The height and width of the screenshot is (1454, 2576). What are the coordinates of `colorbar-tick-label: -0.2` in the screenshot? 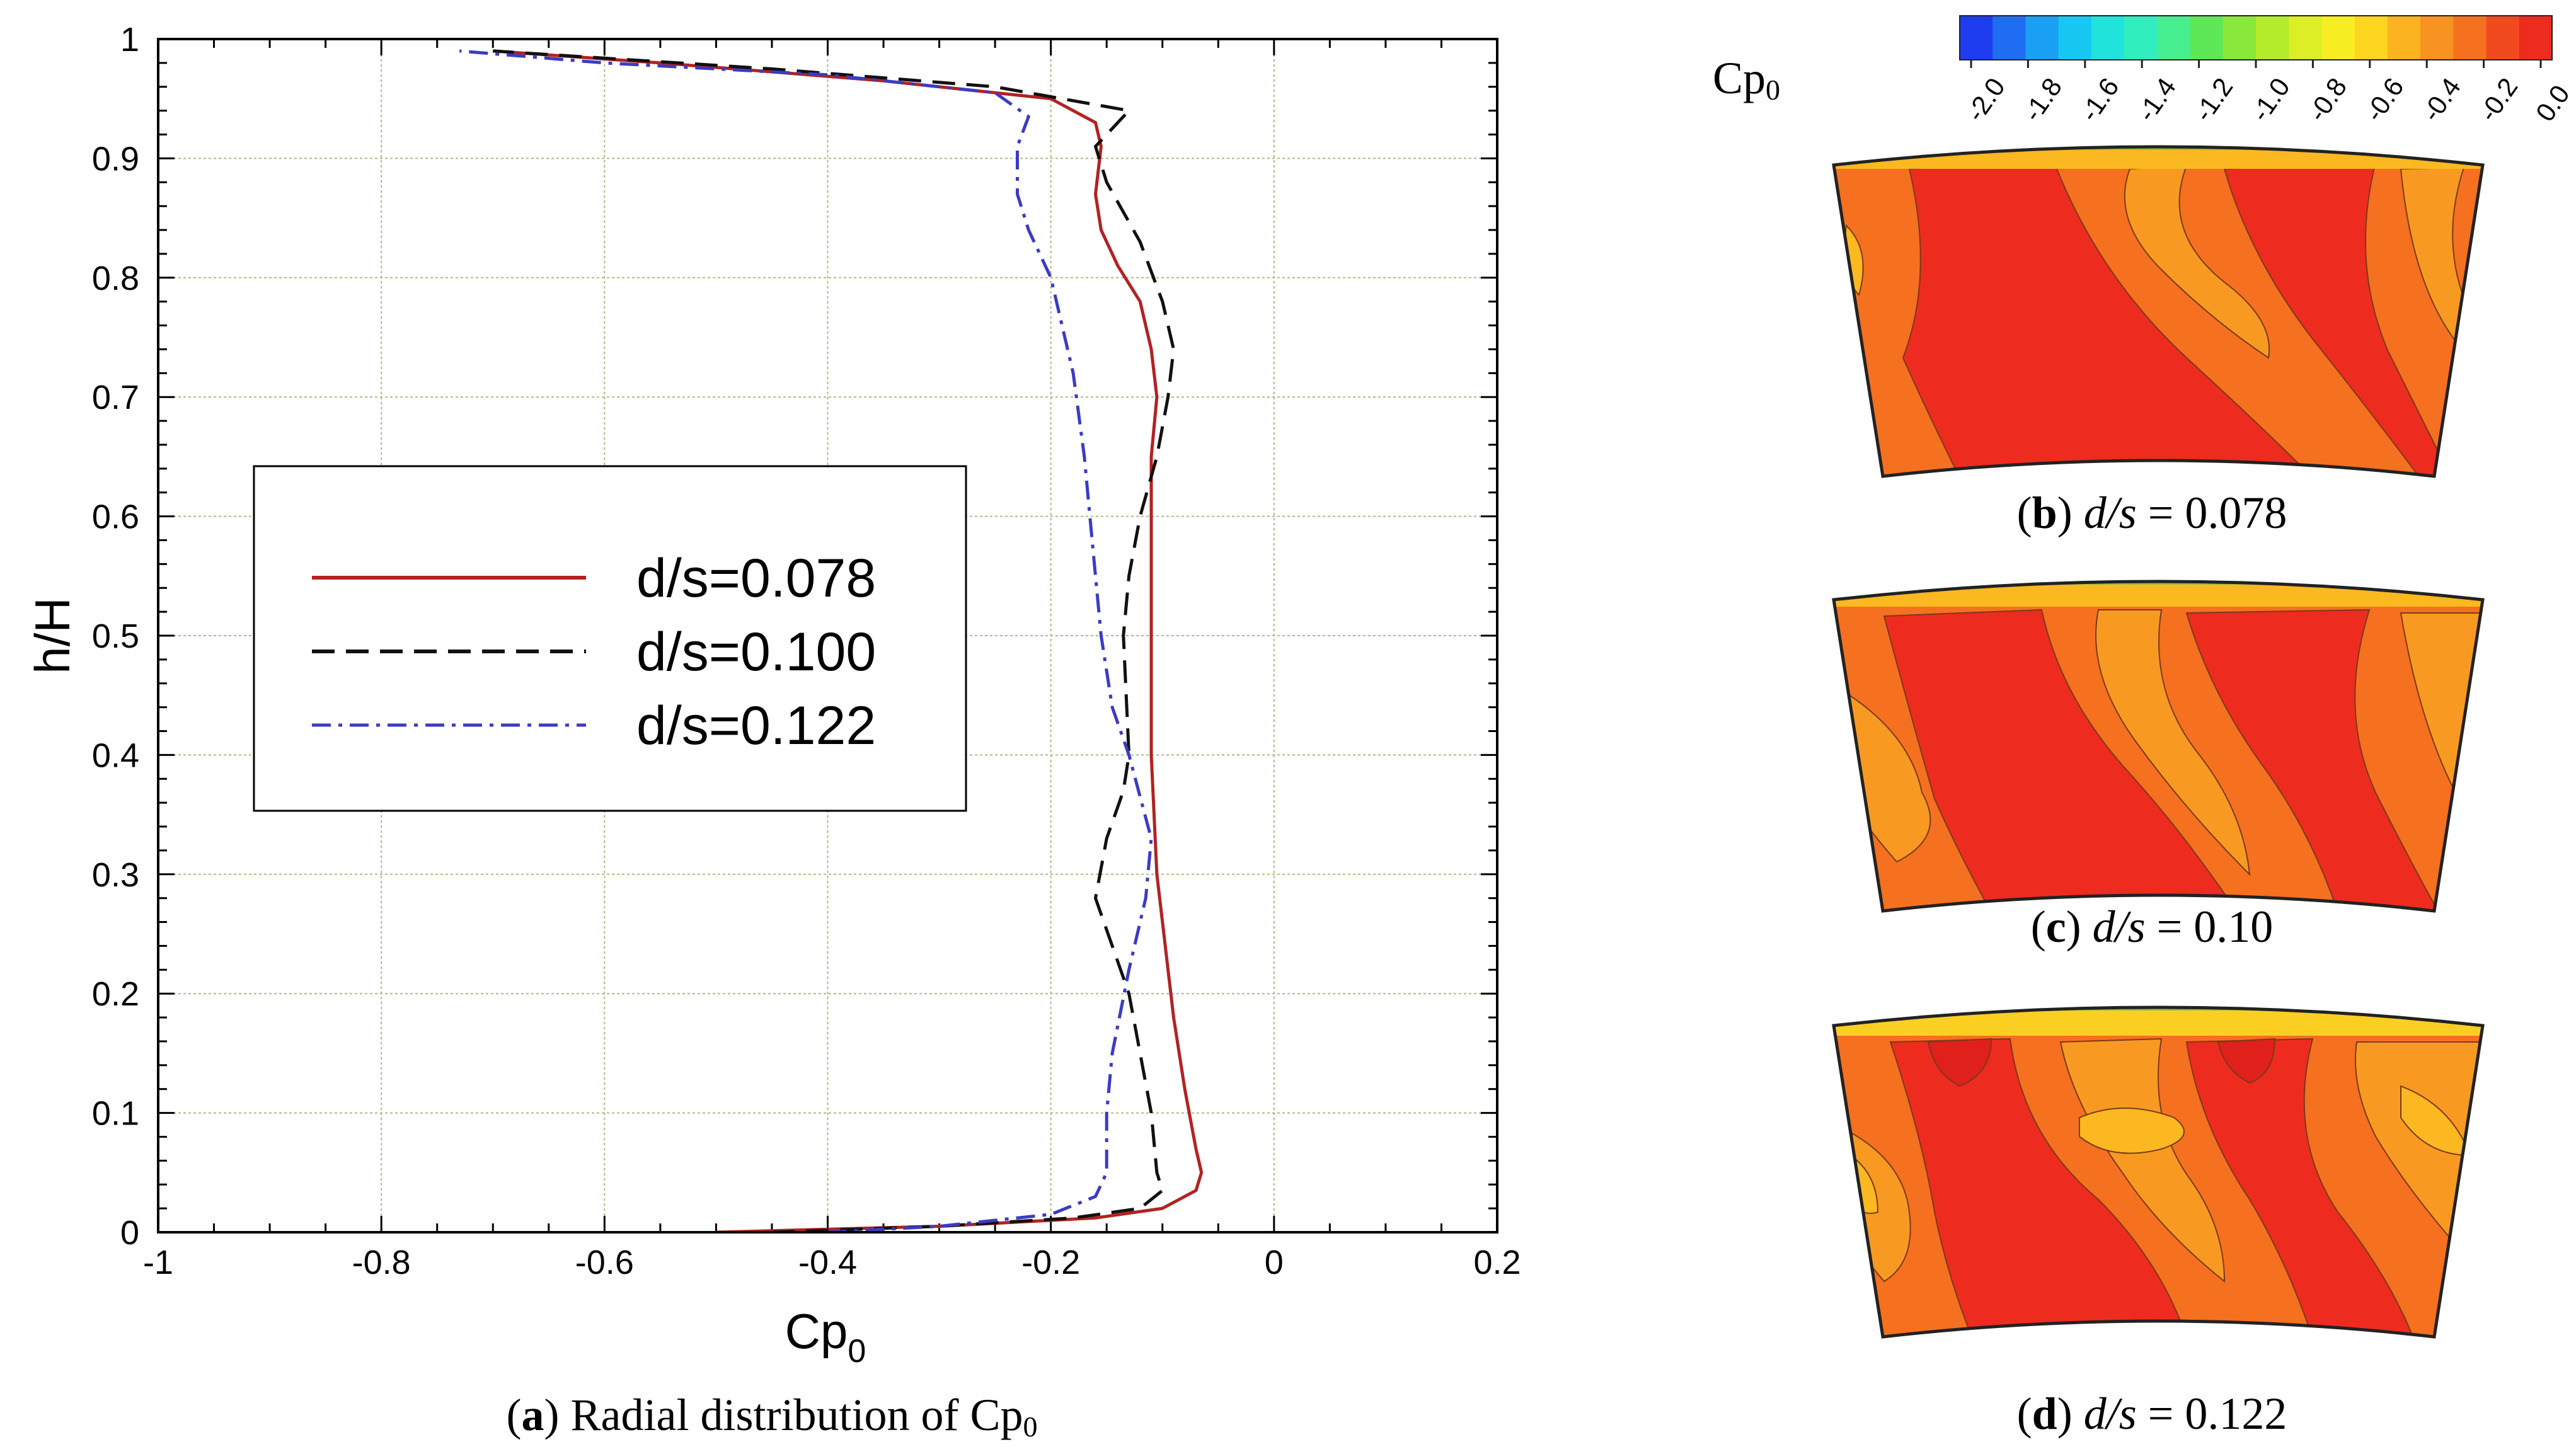 It's located at (2498, 100).